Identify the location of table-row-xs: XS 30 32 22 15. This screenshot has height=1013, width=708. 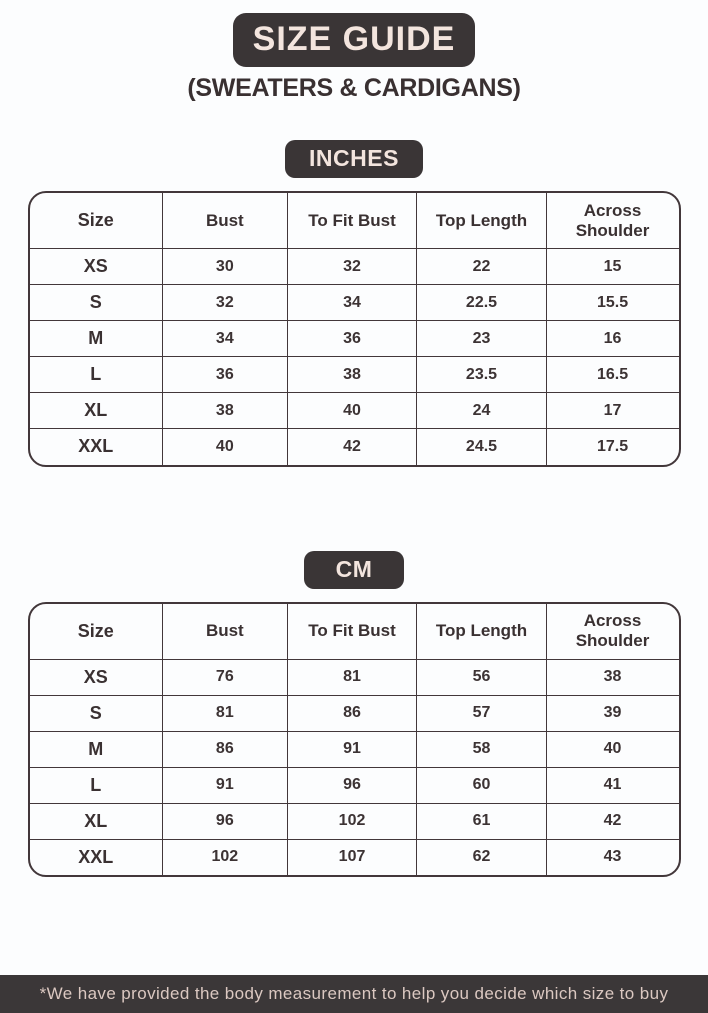
(354, 266).